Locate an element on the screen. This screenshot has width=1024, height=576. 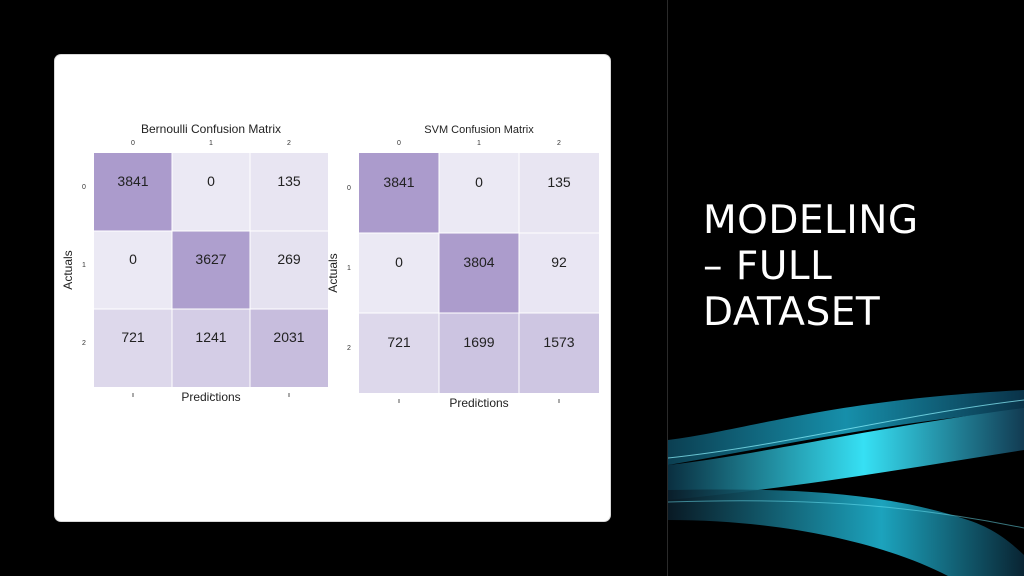
cell-value-label: 92 is located at coordinates (559, 262).